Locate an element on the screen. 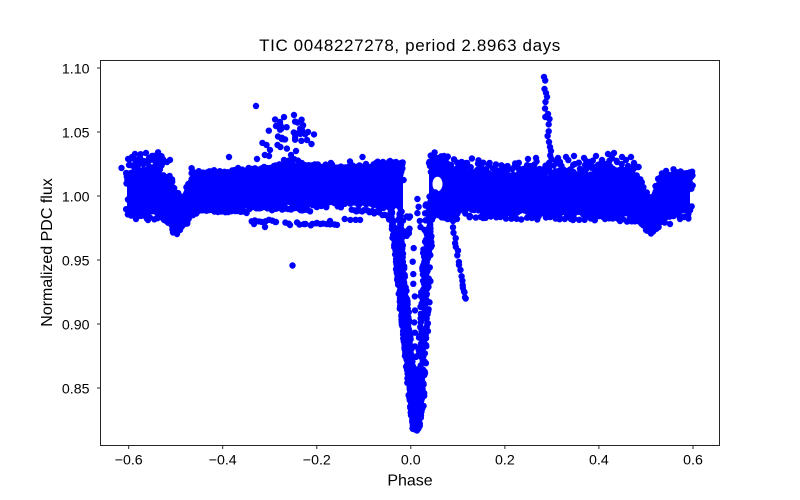  svg-text: 0.85 is located at coordinates (76, 389).